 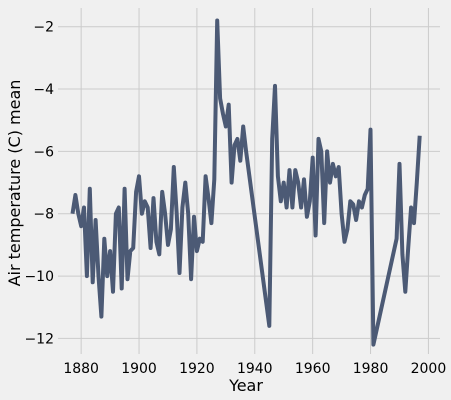 I want to click on y-tick-label: −2, so click(x=43, y=28).